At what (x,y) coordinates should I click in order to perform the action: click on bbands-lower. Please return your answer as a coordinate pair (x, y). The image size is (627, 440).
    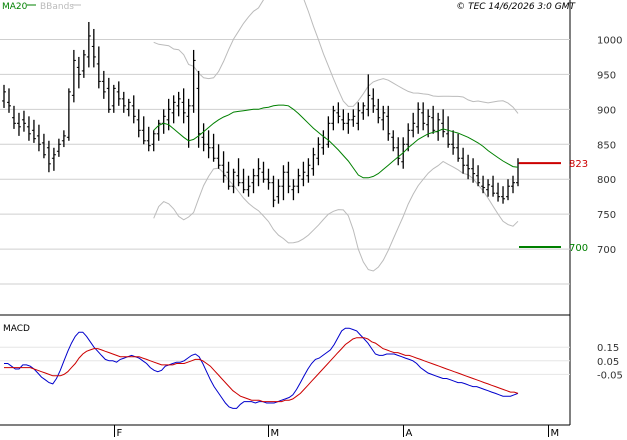
    Looking at the image, I should click on (336, 216).